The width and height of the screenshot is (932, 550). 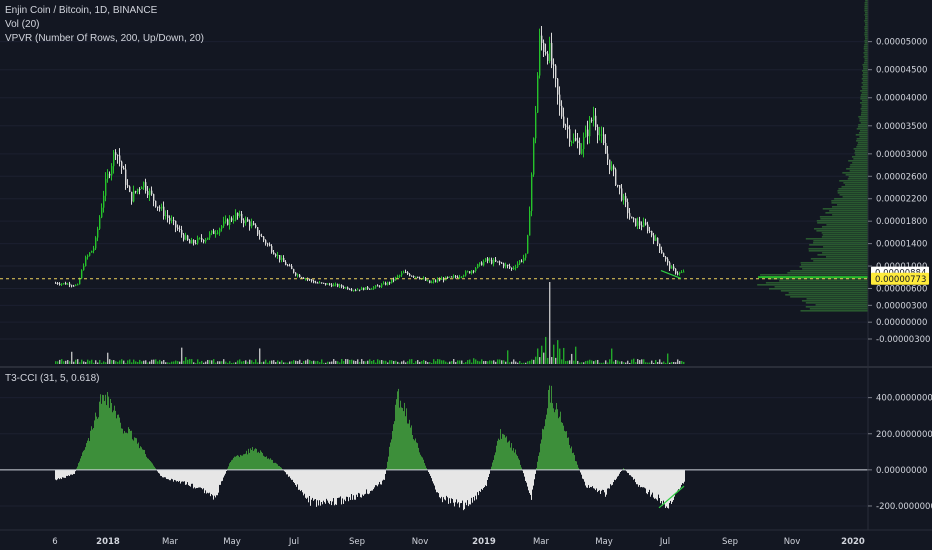 What do you see at coordinates (81, 10) in the screenshot?
I see `legend-symbol: Enjin Coin / Bitcoin, 1D, BINANCE` at bounding box center [81, 10].